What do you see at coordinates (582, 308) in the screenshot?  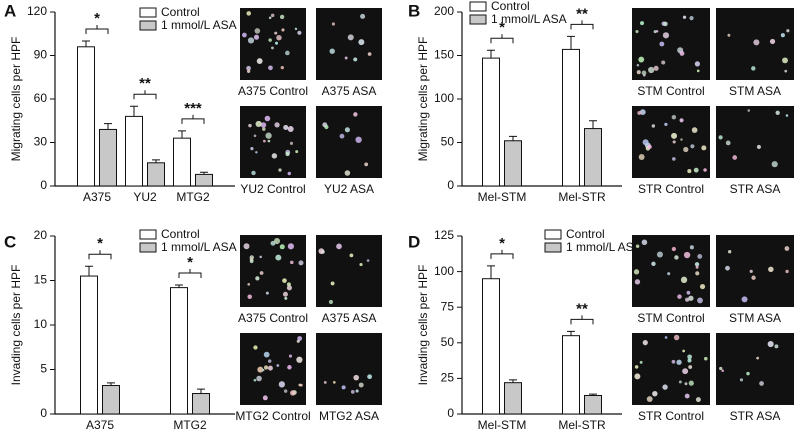 I see `significance-label: **` at bounding box center [582, 308].